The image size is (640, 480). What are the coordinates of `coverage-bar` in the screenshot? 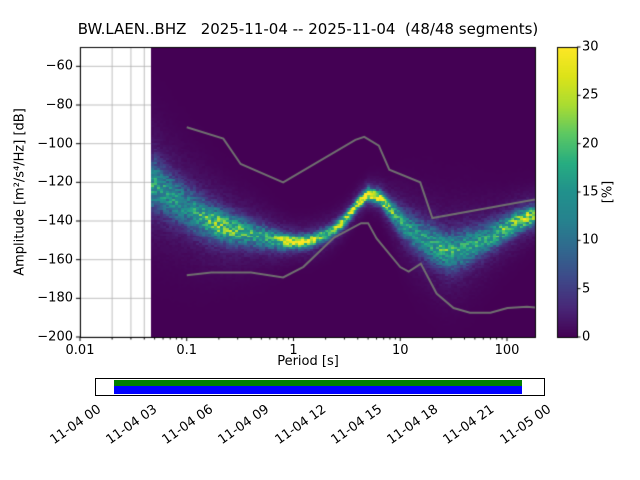 It's located at (320, 387).